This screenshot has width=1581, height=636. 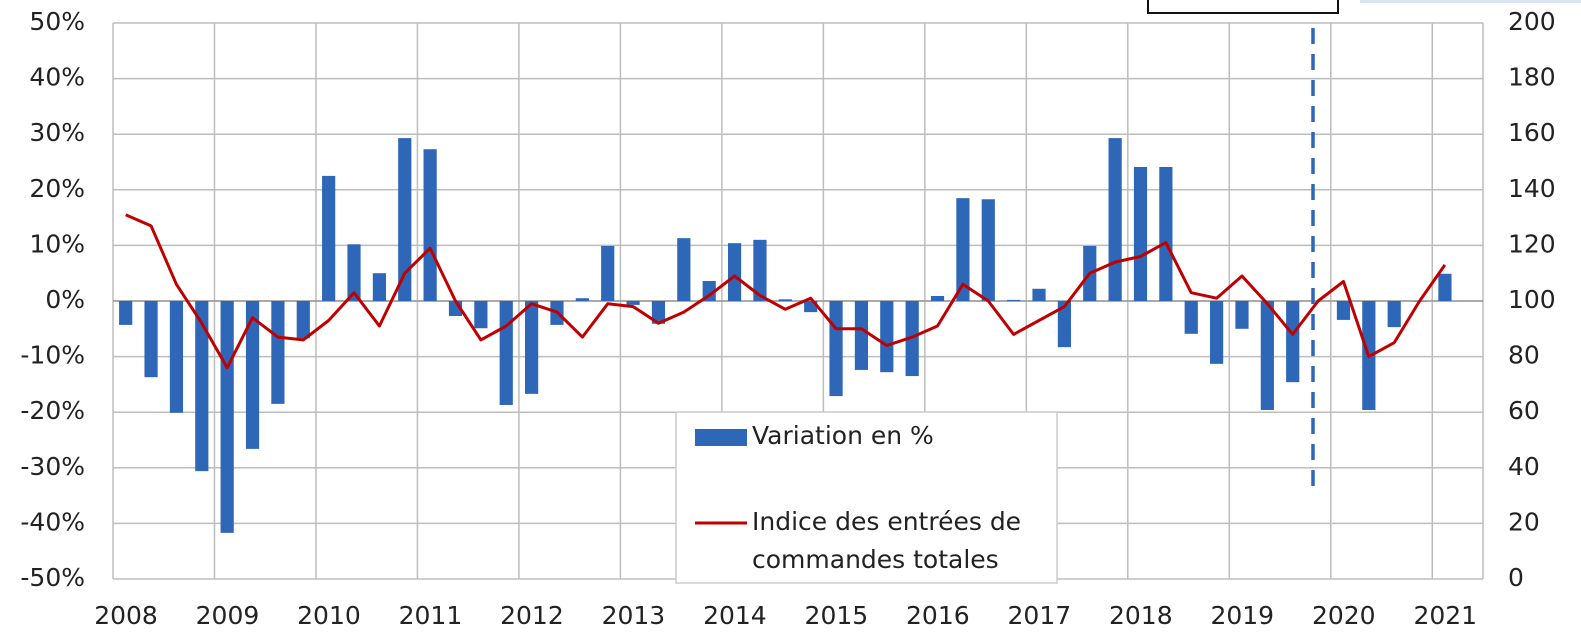 I want to click on y2-tick-label: 80, so click(x=1524, y=355).